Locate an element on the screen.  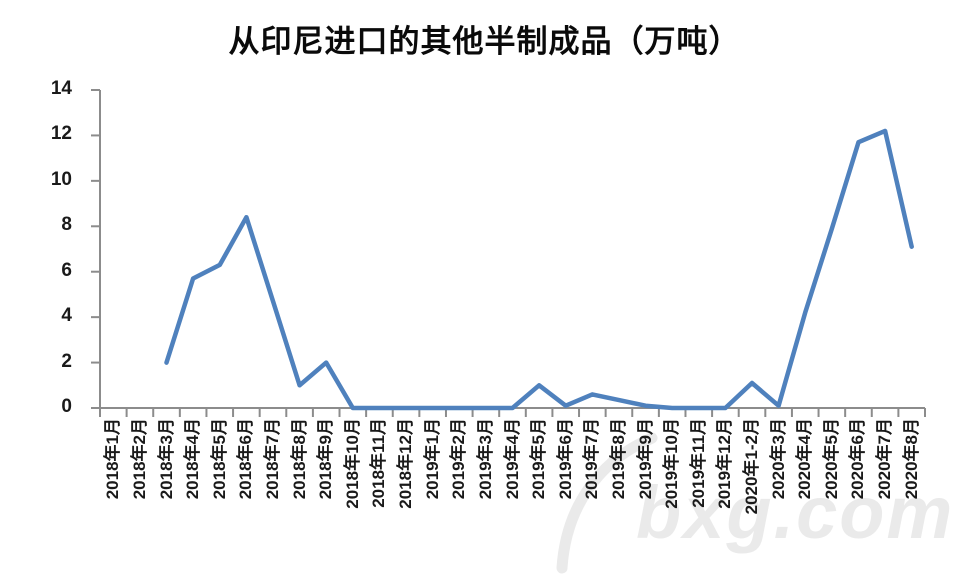
x-axis-tick-label: 2019年7月 is located at coordinates (592, 459).